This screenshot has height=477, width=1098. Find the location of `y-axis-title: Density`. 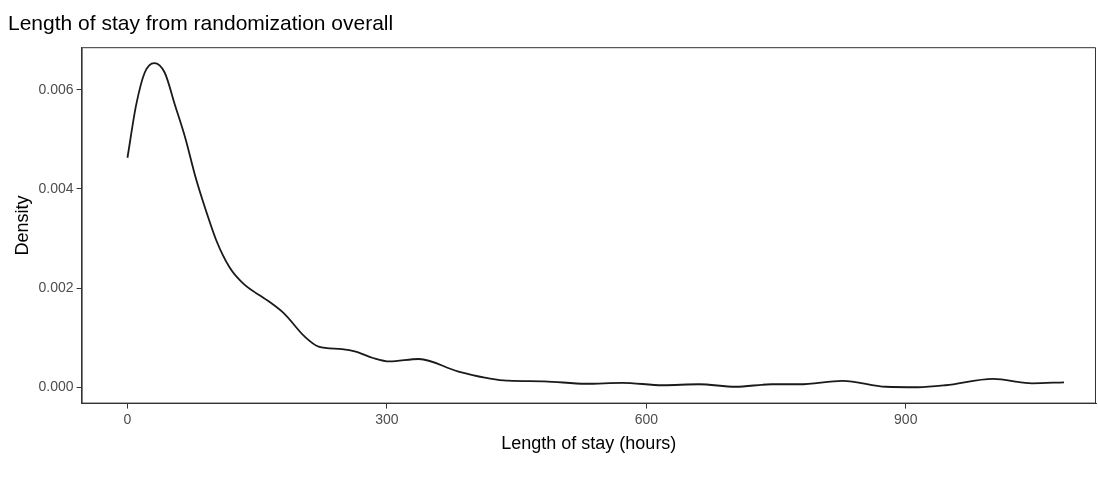

y-axis-title: Density is located at coordinates (21, 225).